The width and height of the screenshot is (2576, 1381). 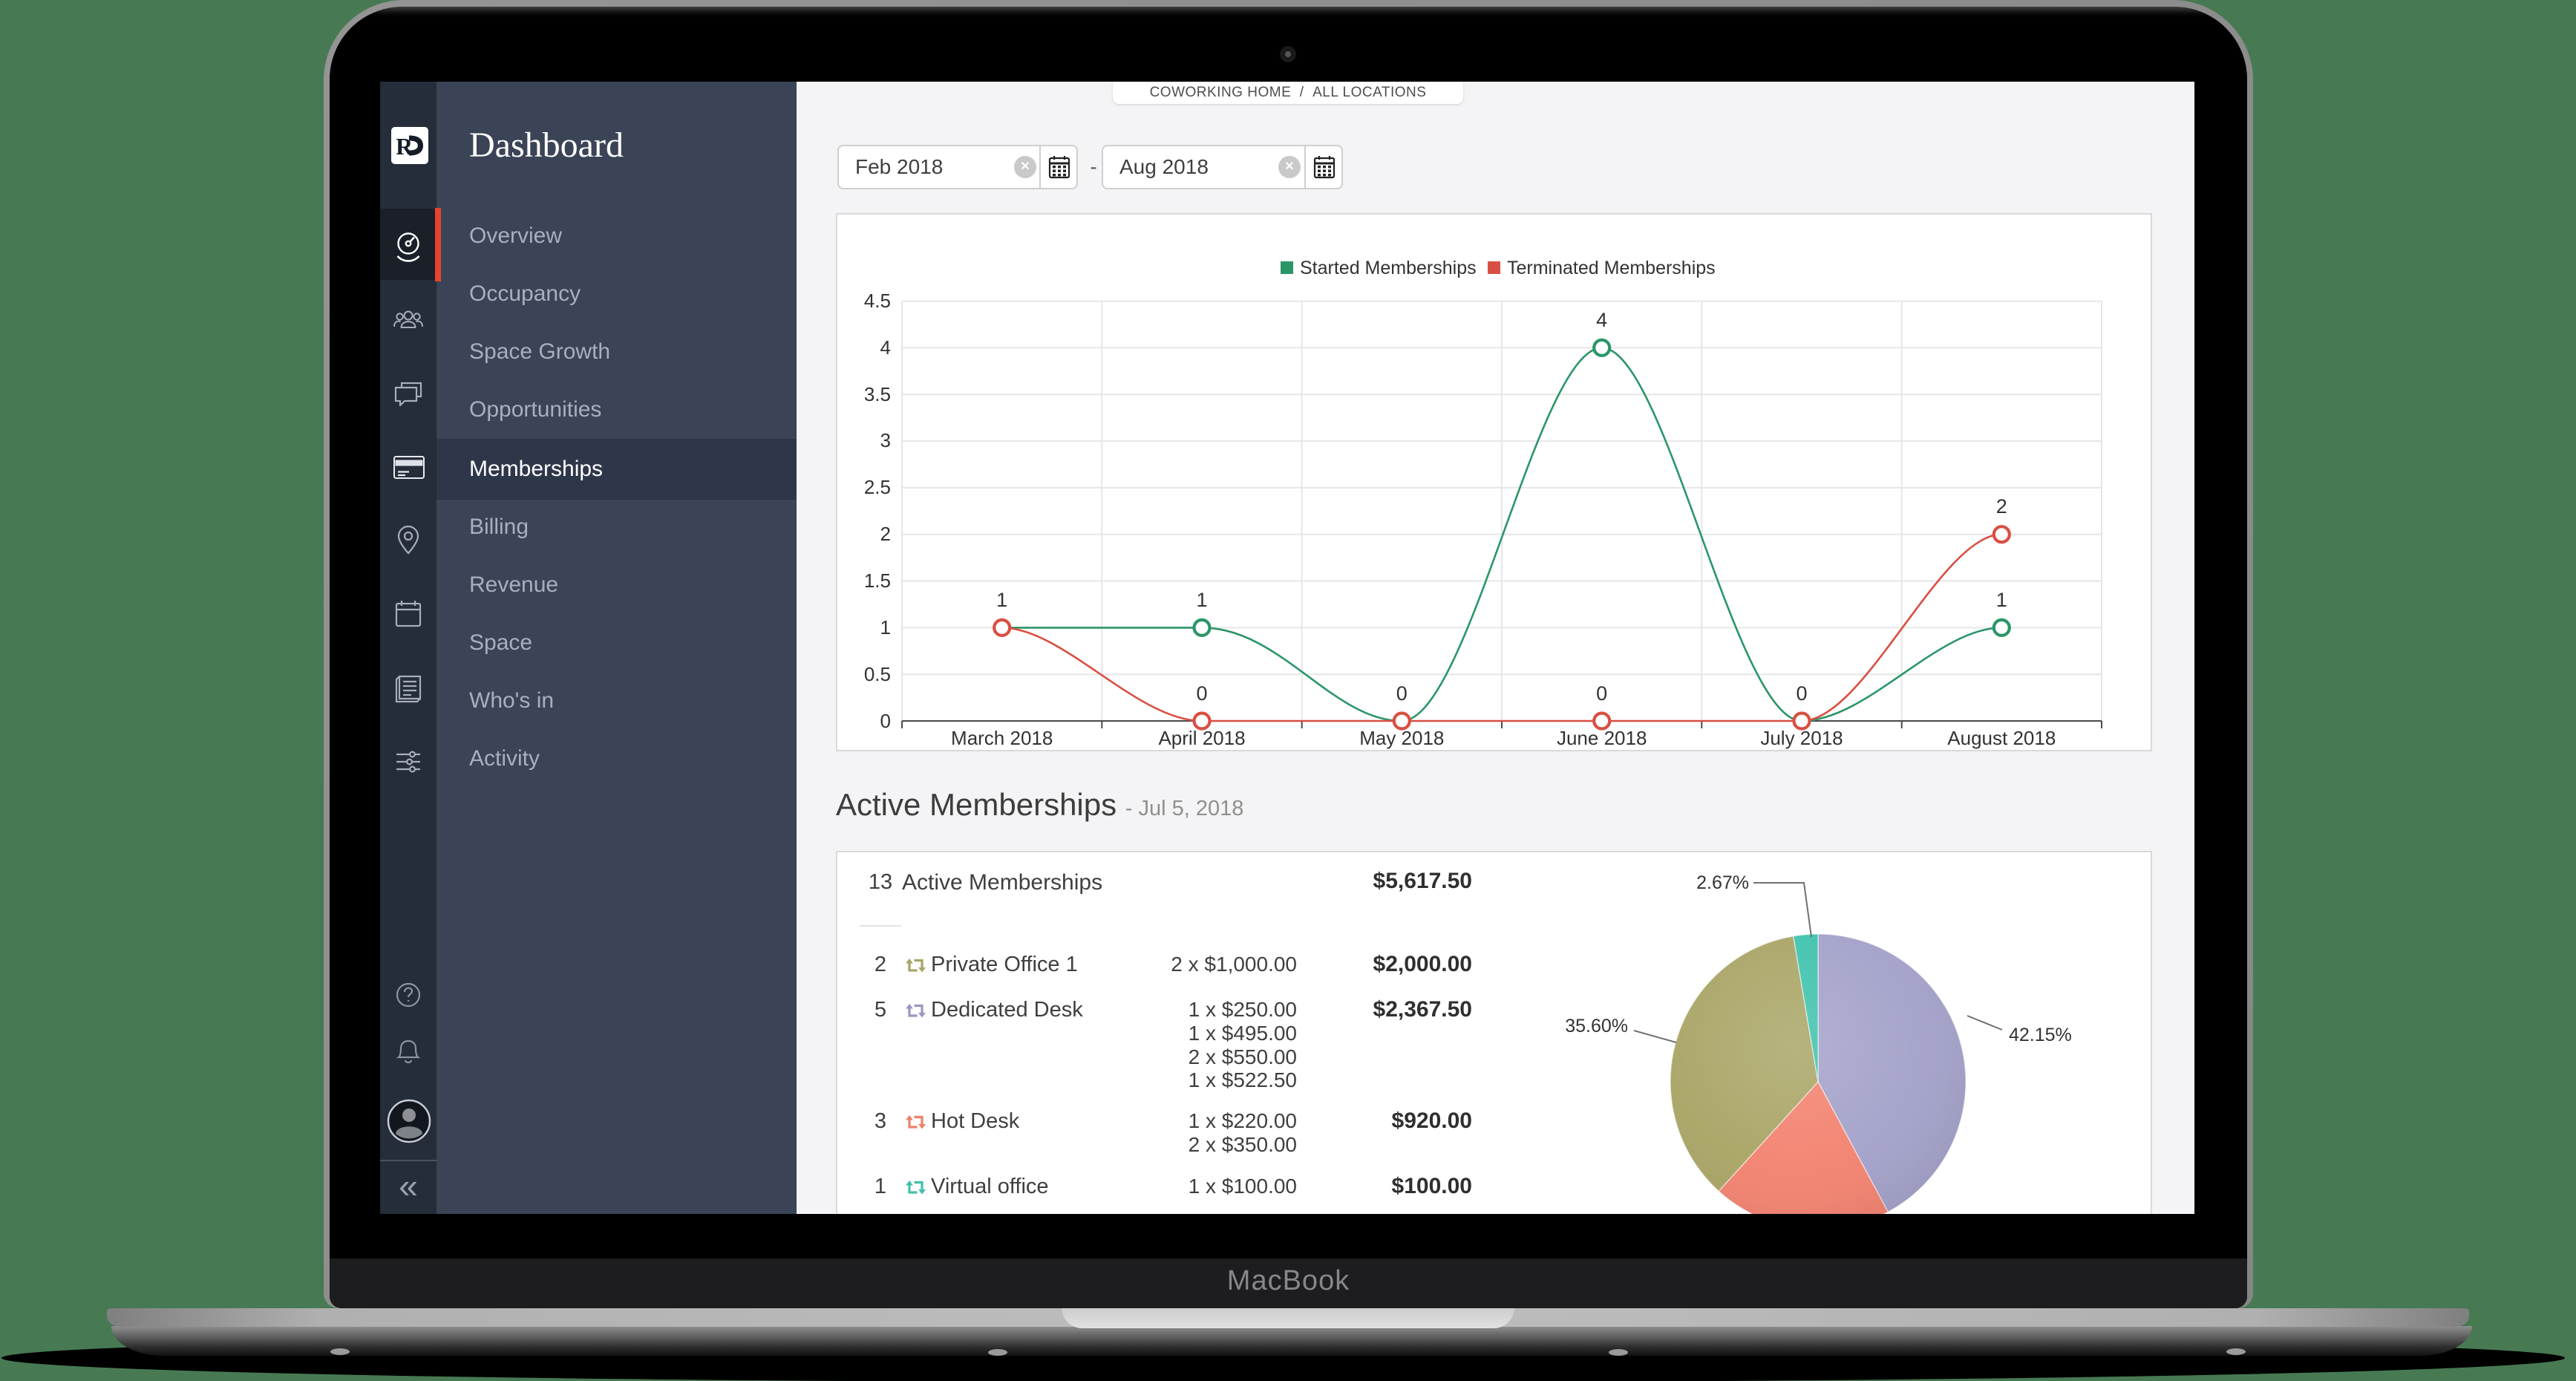 I want to click on svg-text: 2.67%, so click(x=1722, y=882).